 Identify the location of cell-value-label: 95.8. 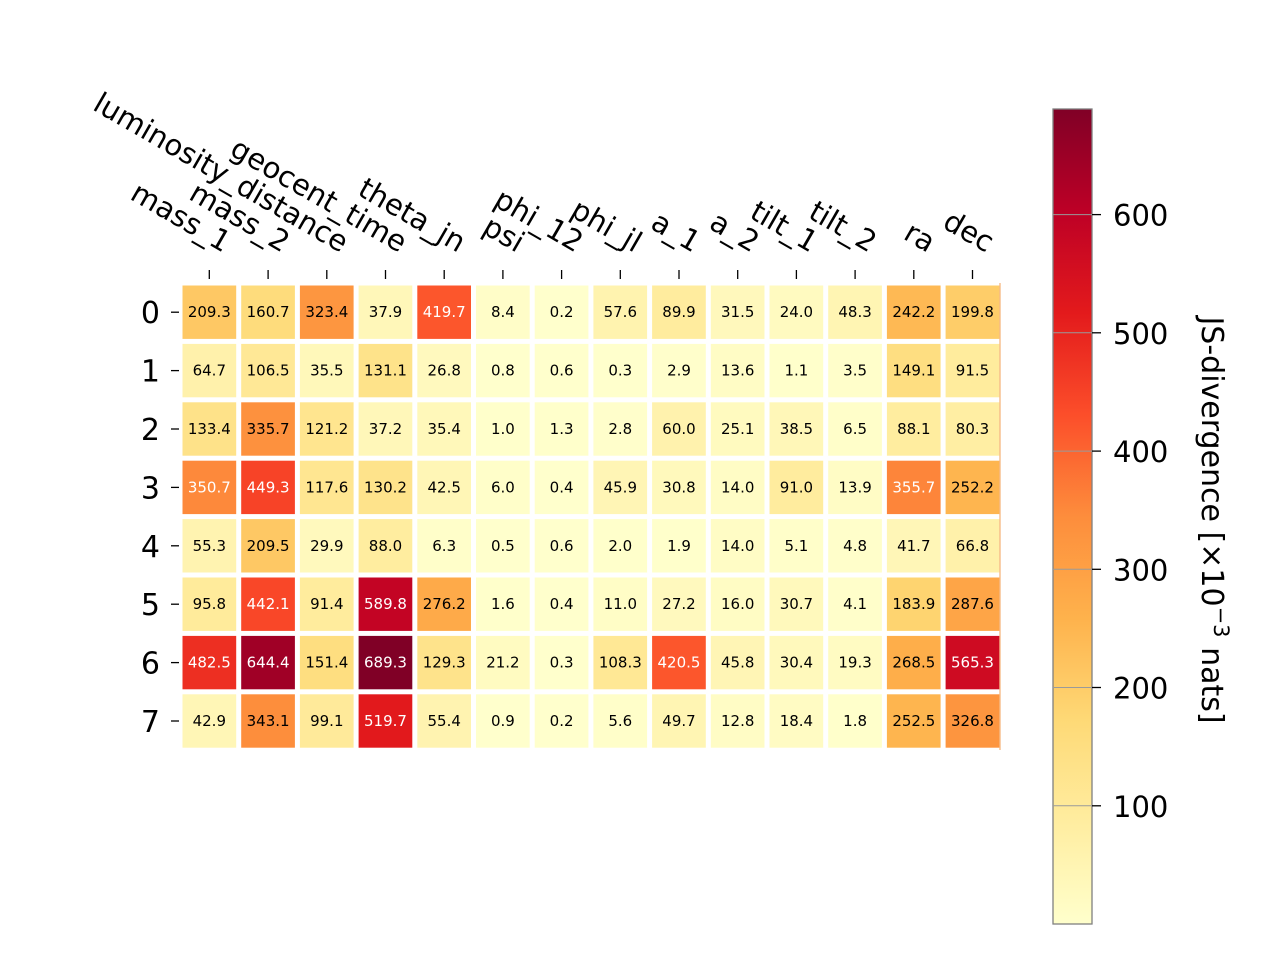
(209, 604).